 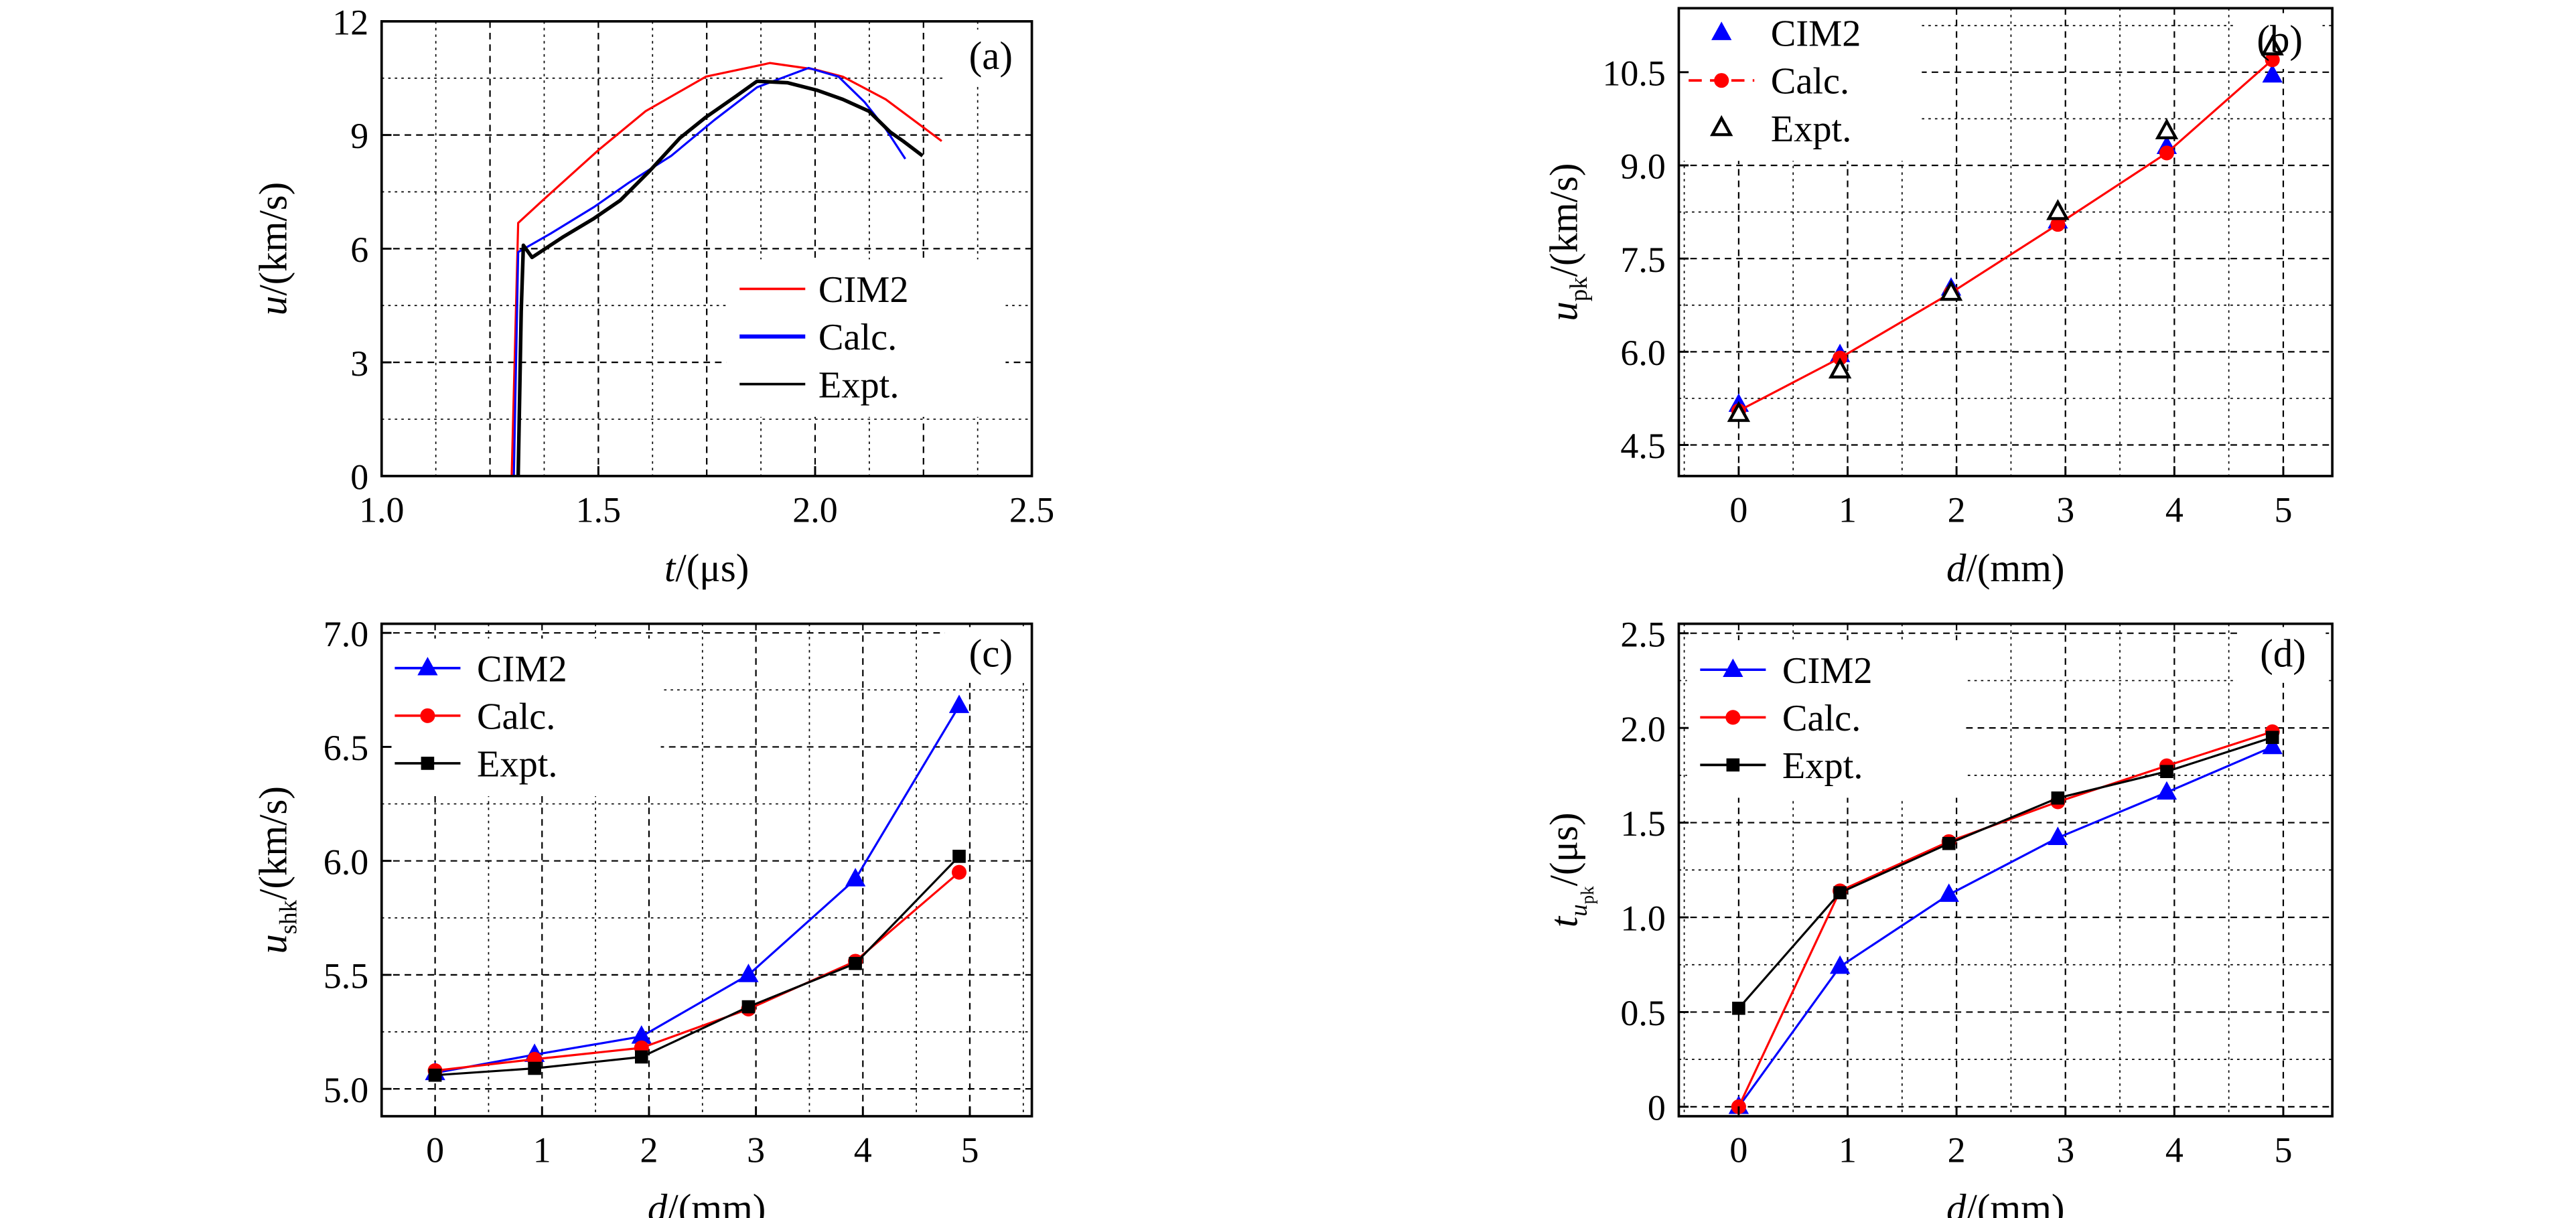 What do you see at coordinates (1567, 242) in the screenshot?
I see `y-axis-label: upk/(km/s)` at bounding box center [1567, 242].